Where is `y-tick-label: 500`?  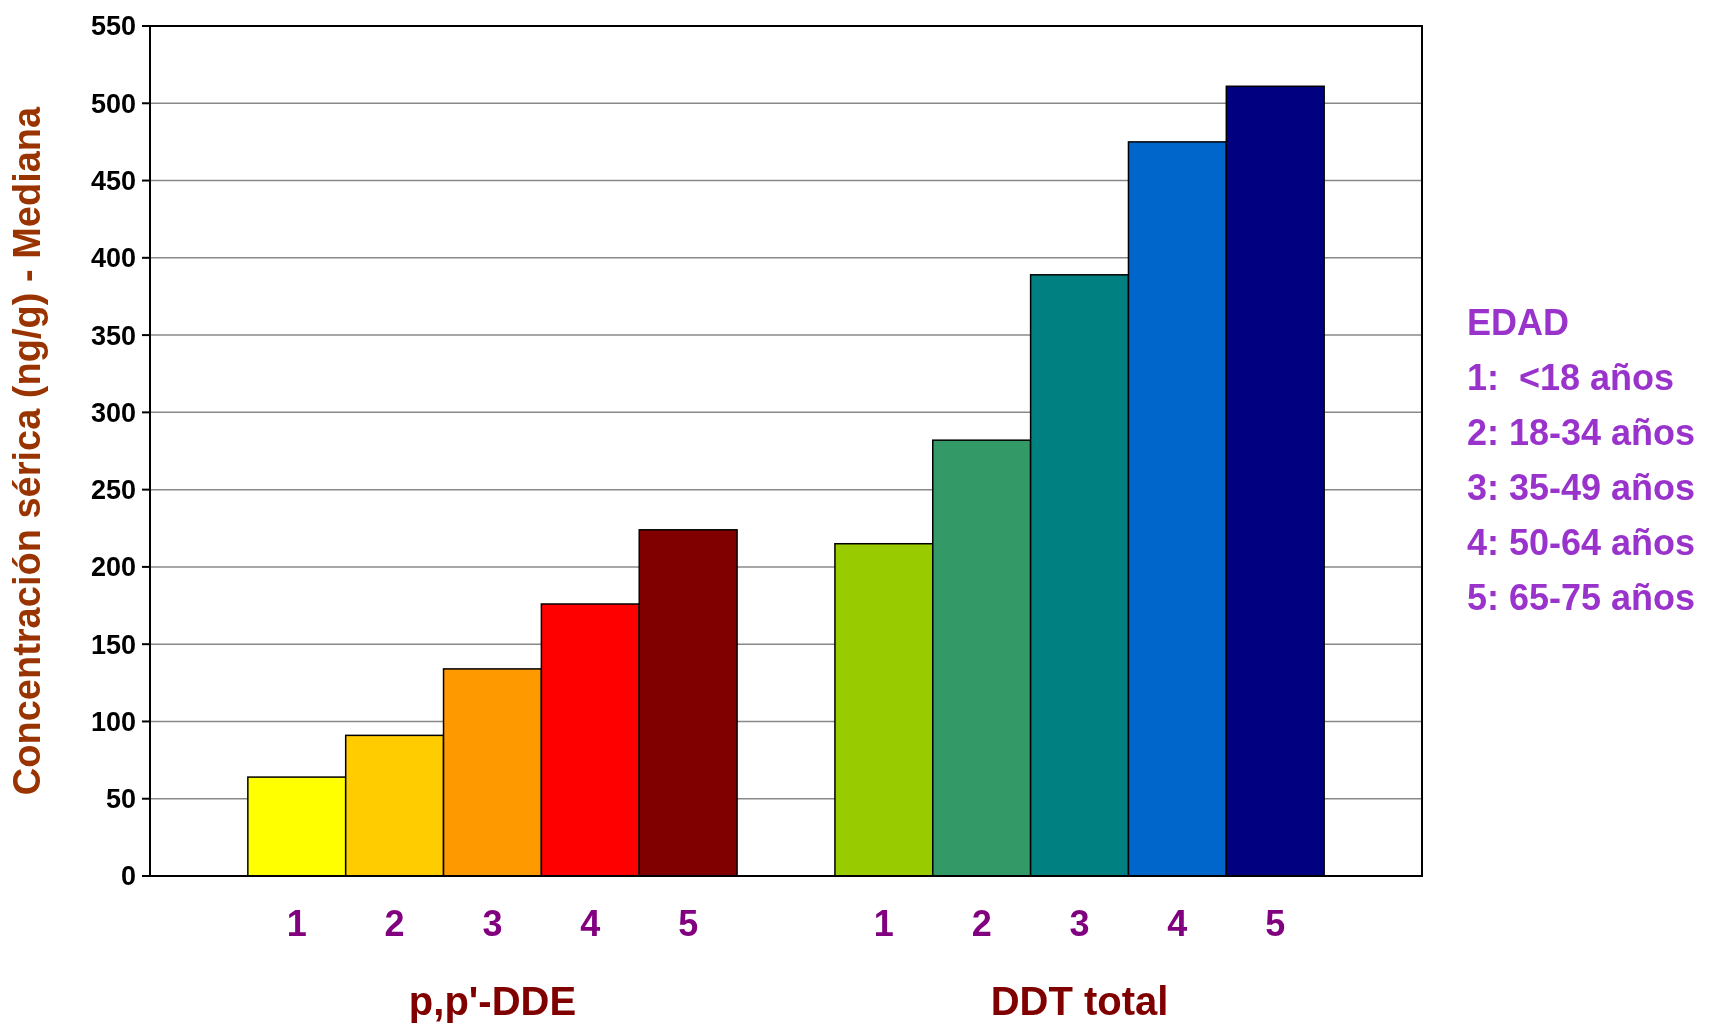 y-tick-label: 500 is located at coordinates (113, 103).